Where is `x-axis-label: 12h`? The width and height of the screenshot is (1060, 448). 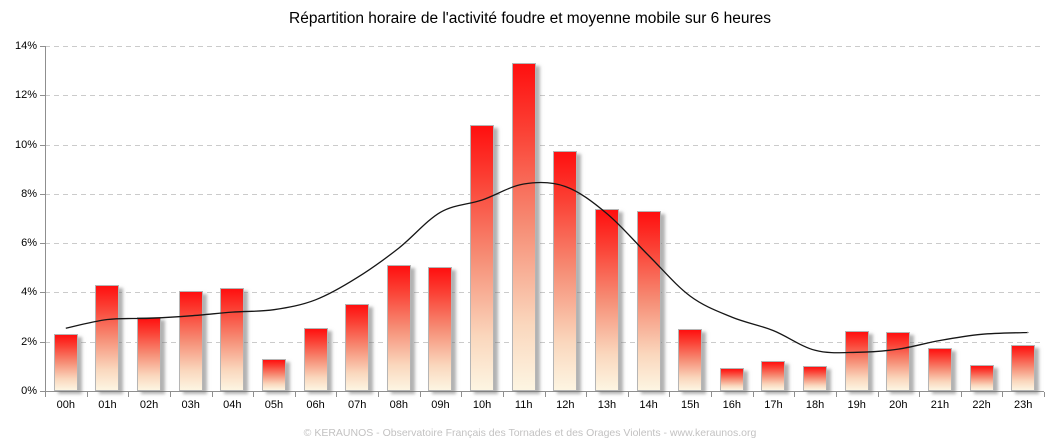 x-axis-label: 12h is located at coordinates (565, 405).